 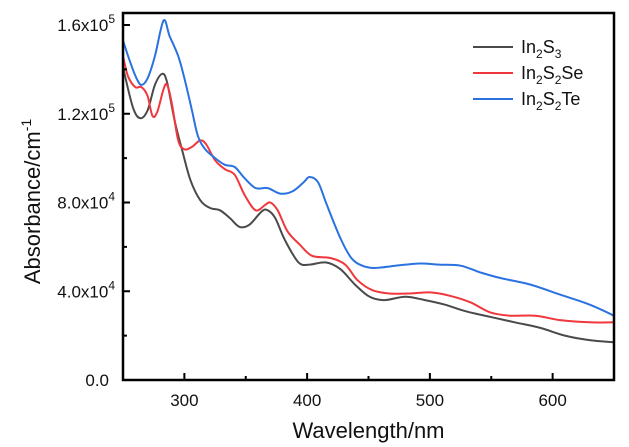 I want to click on legend-label: In2S2Se, so click(x=552, y=75).